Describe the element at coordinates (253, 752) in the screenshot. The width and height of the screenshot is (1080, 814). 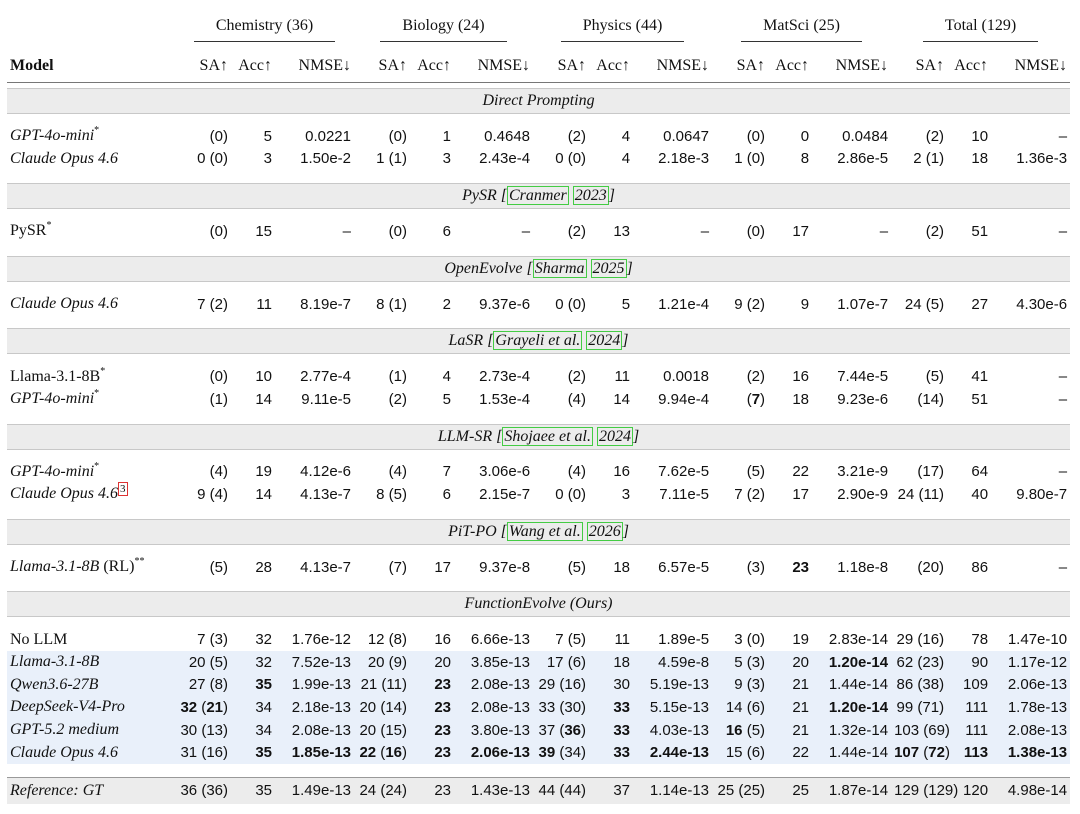
I see `value-cell: 35` at that location.